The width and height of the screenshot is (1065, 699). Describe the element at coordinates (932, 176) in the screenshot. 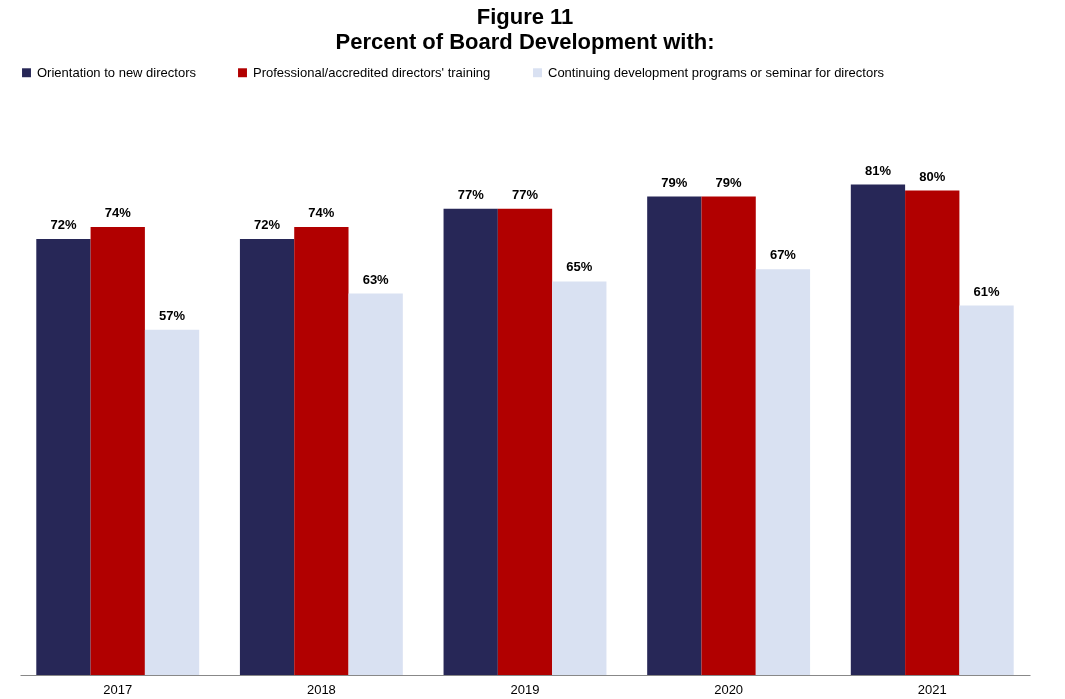

I see `data-label: 80%` at that location.